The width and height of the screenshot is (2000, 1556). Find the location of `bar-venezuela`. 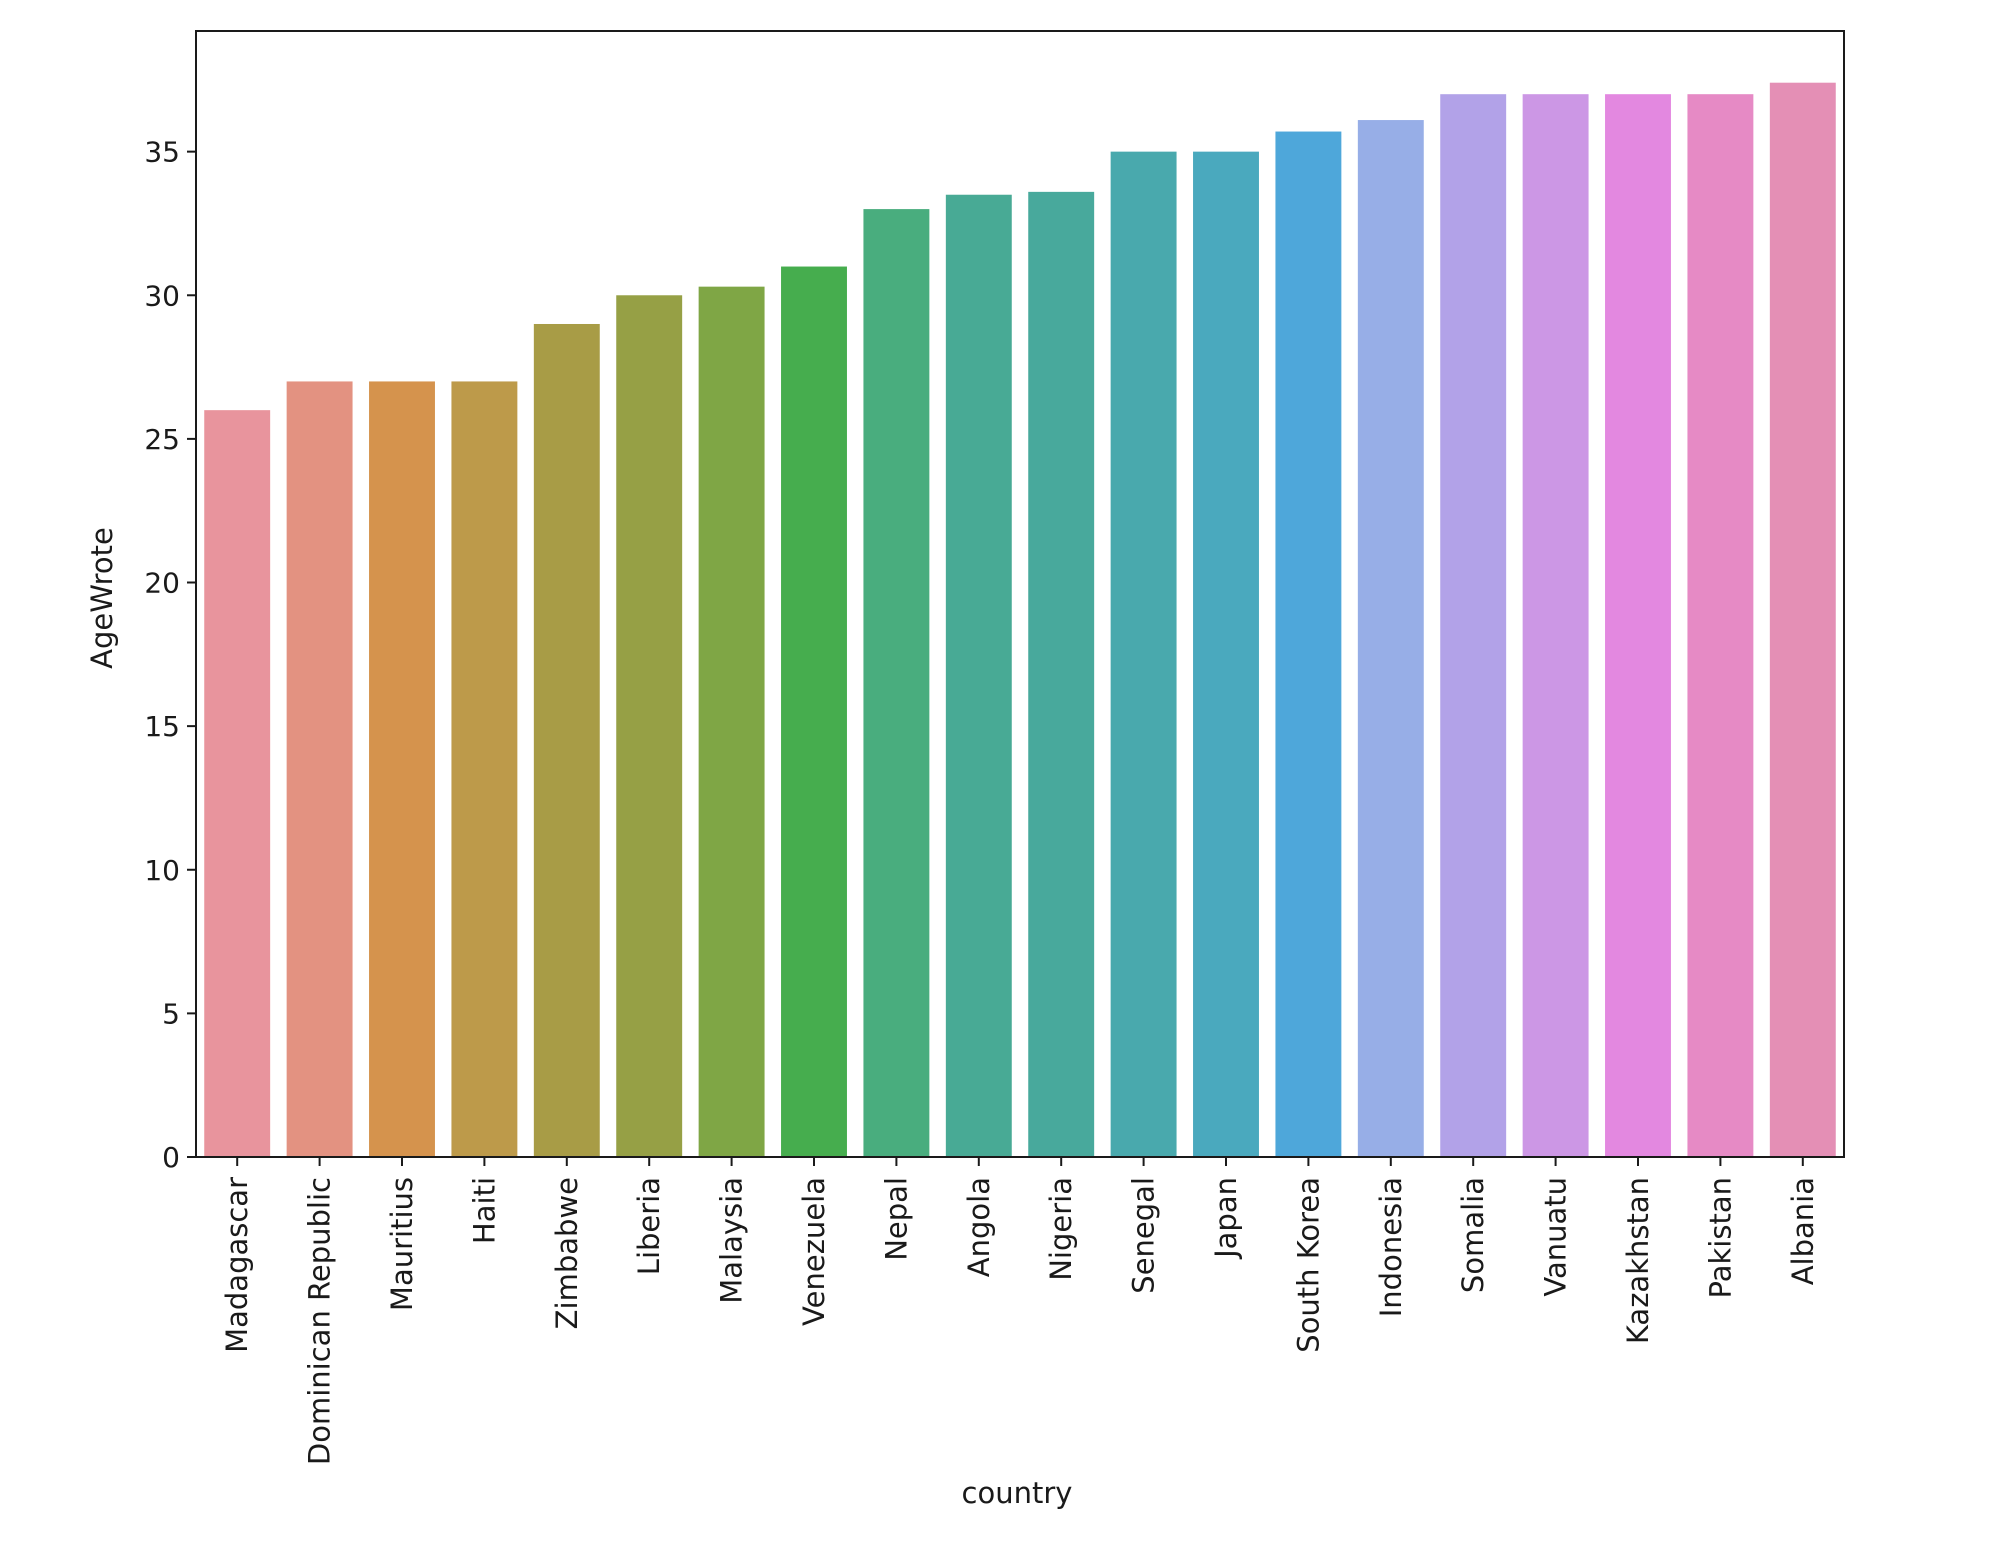

bar-venezuela is located at coordinates (814, 711).